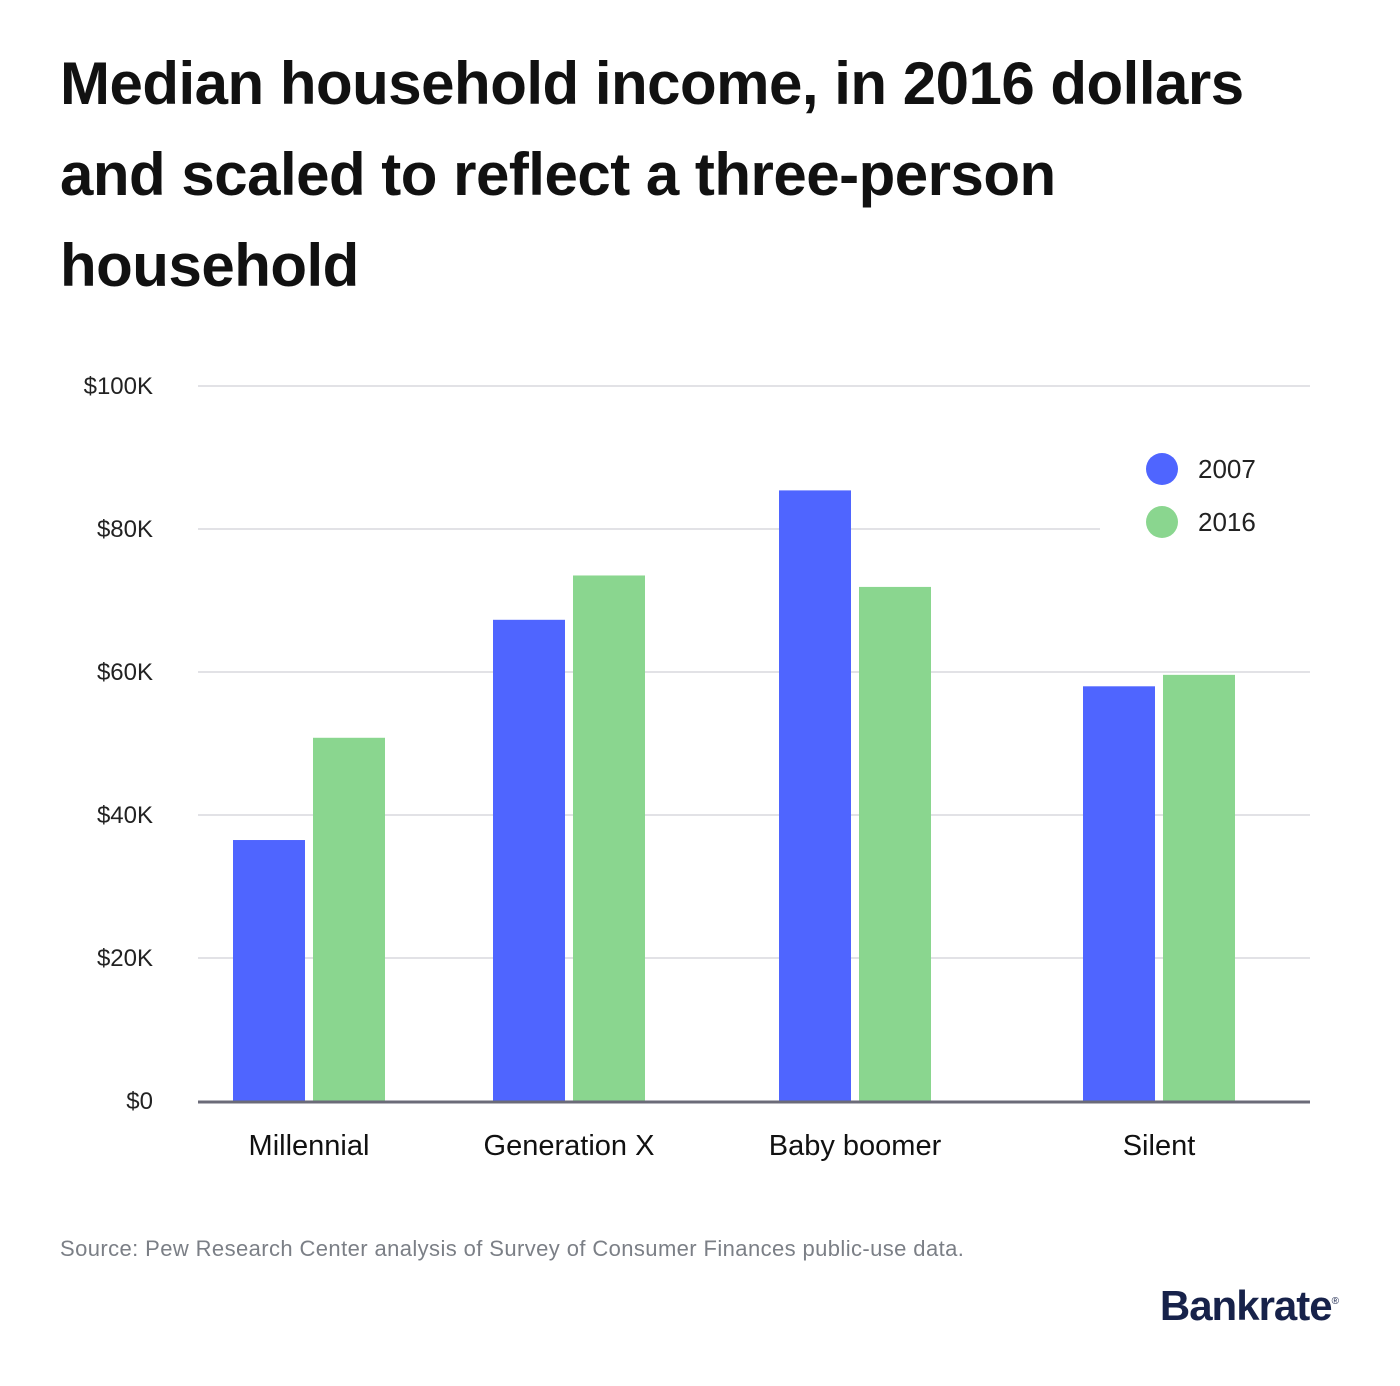  What do you see at coordinates (118, 386) in the screenshot?
I see `y-tick-label: $100K` at bounding box center [118, 386].